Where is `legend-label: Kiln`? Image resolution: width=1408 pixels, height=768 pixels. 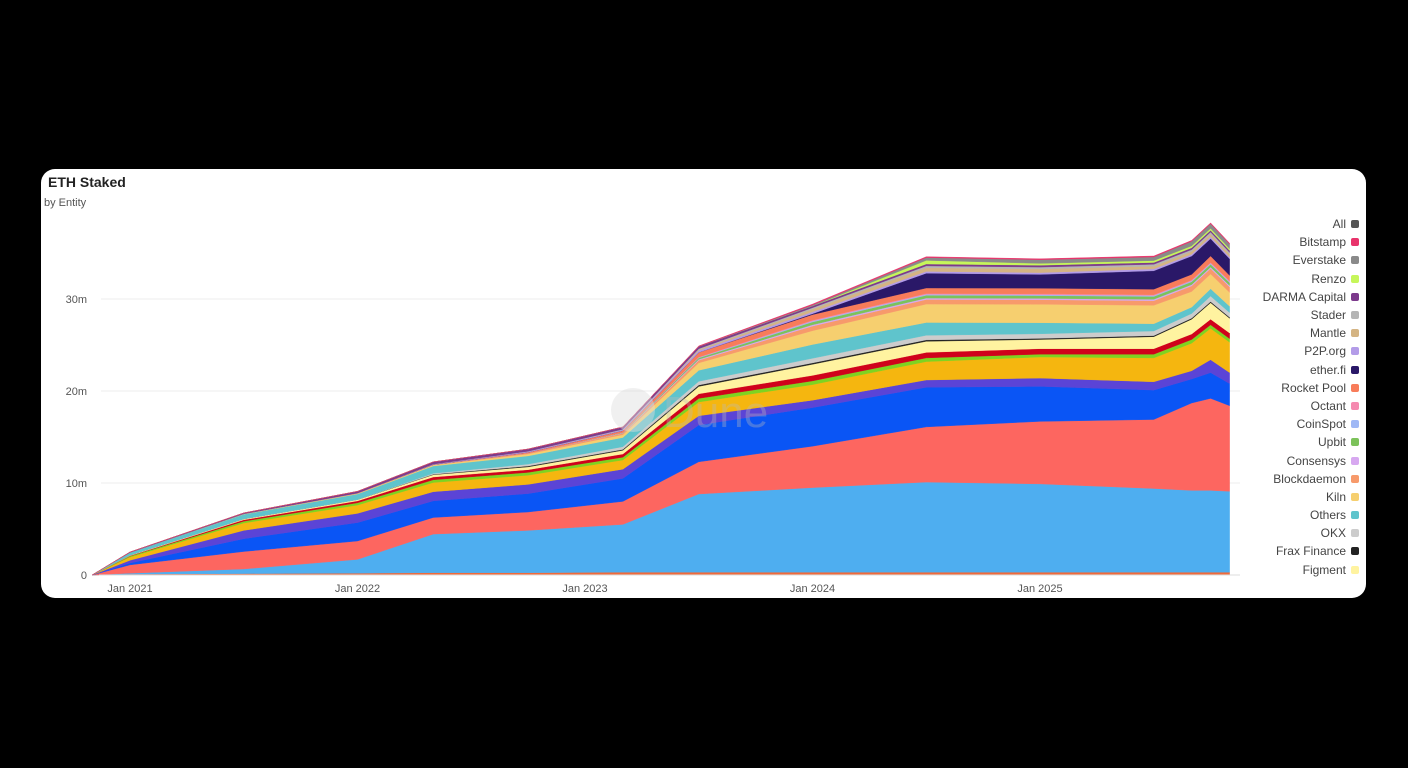 legend-label: Kiln is located at coordinates (1335, 496).